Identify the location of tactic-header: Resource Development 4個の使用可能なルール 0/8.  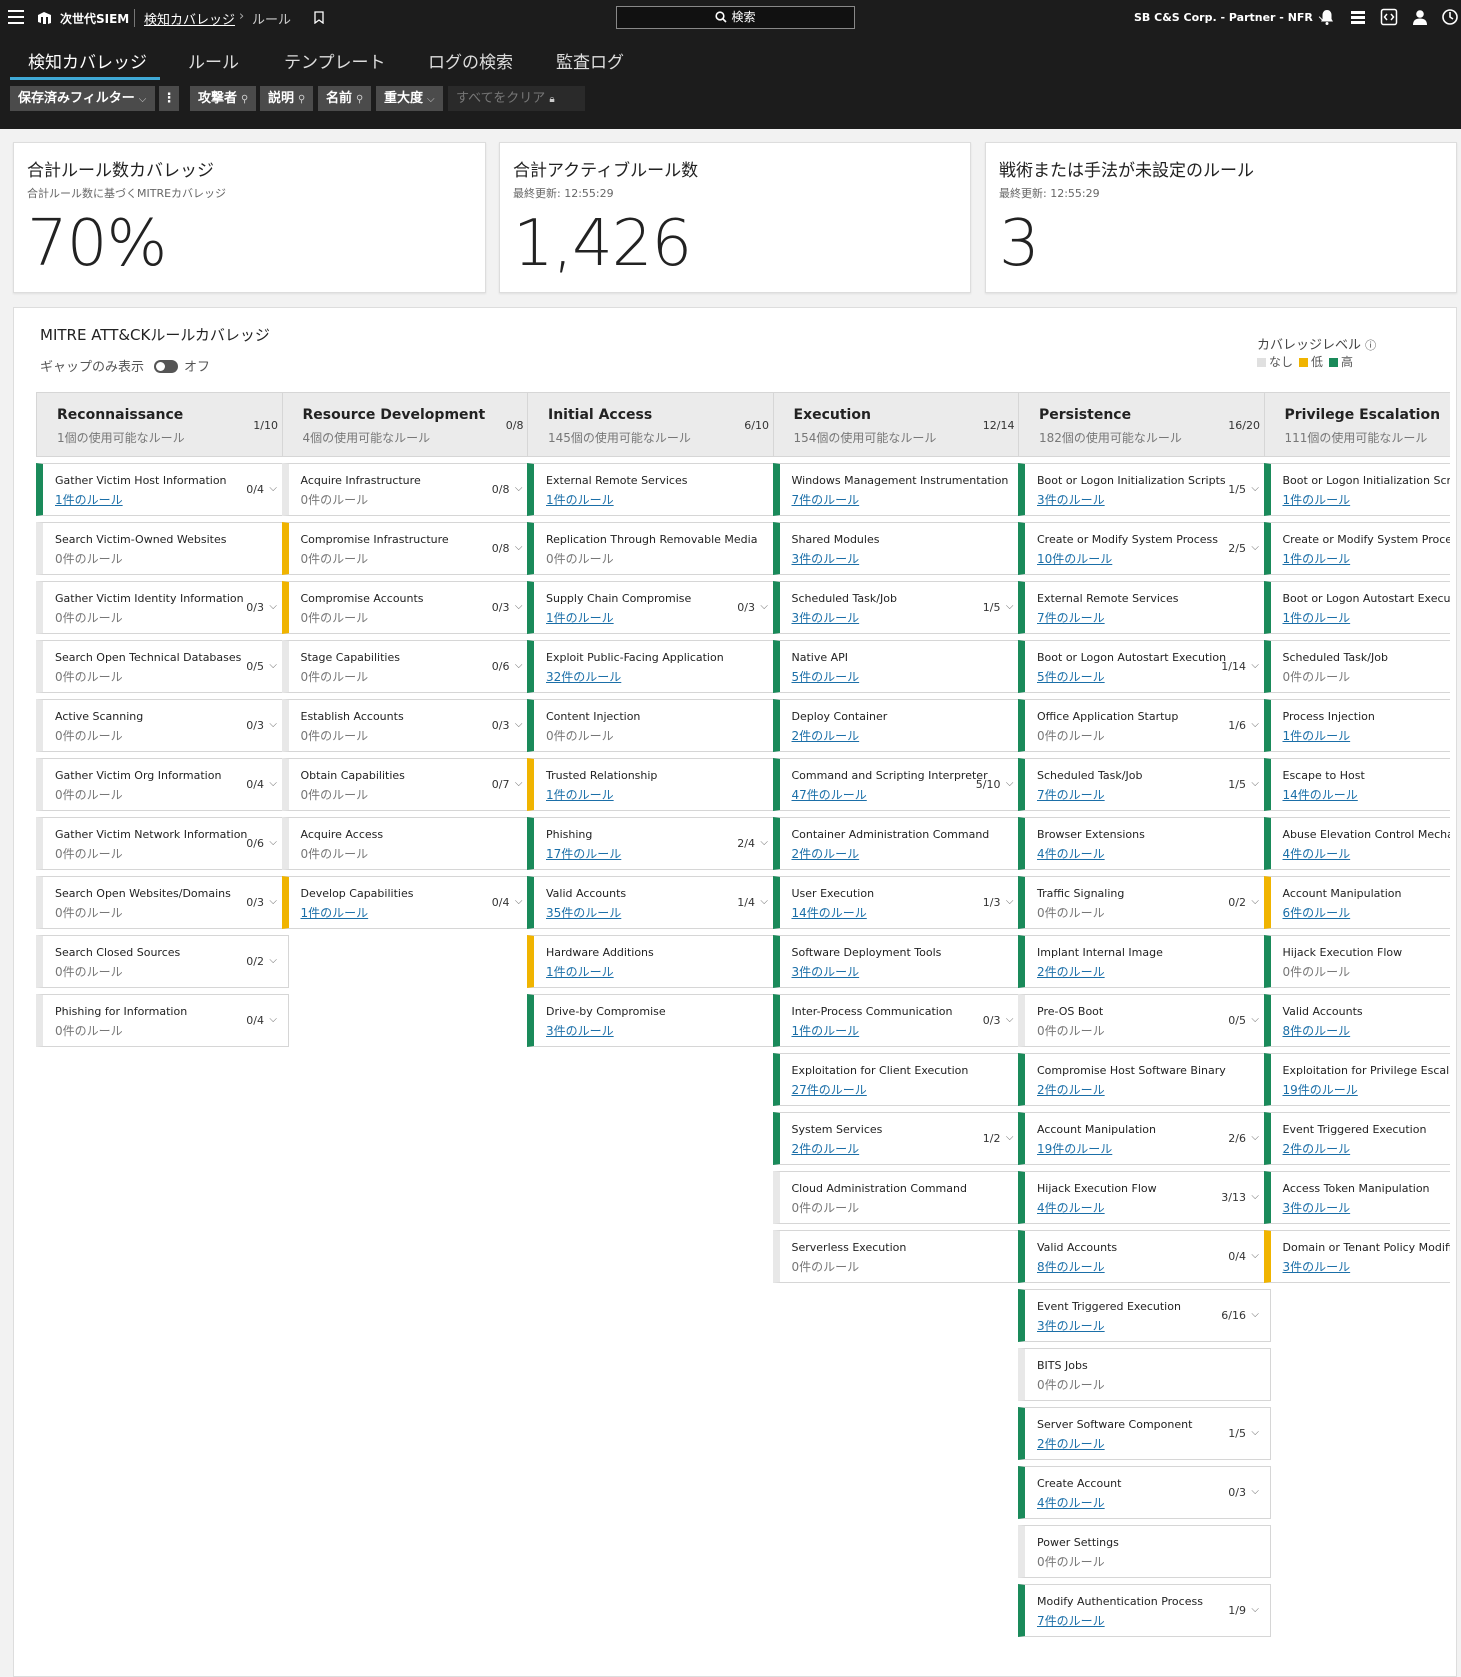
(408, 424).